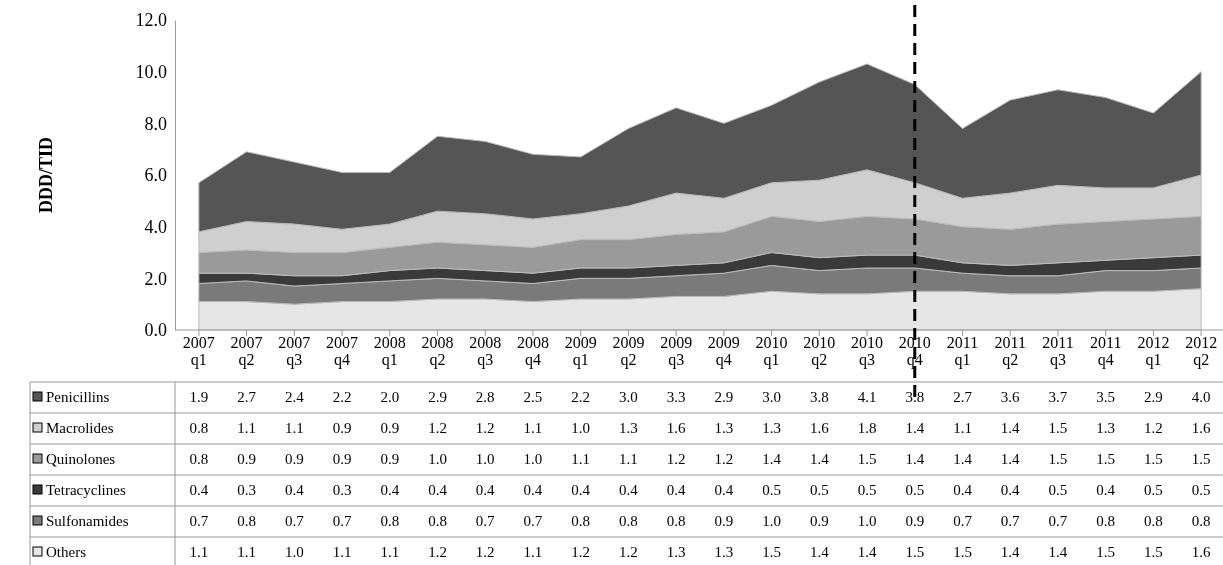 The width and height of the screenshot is (1223, 565). Describe the element at coordinates (80, 428) in the screenshot. I see `legend-label: Macrolides` at that location.